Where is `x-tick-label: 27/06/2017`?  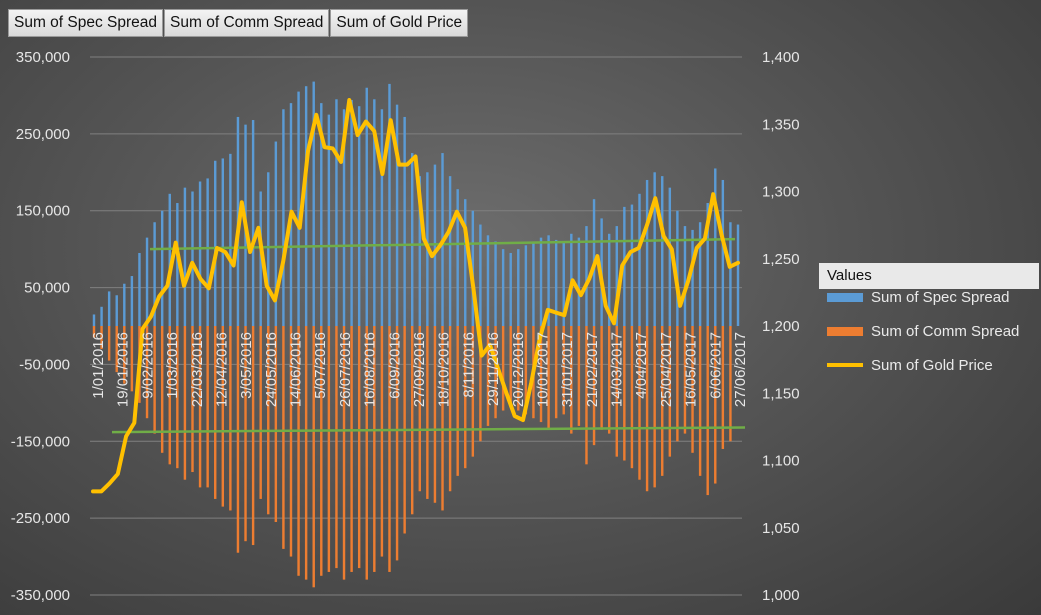 x-tick-label: 27/06/2017 is located at coordinates (740, 369).